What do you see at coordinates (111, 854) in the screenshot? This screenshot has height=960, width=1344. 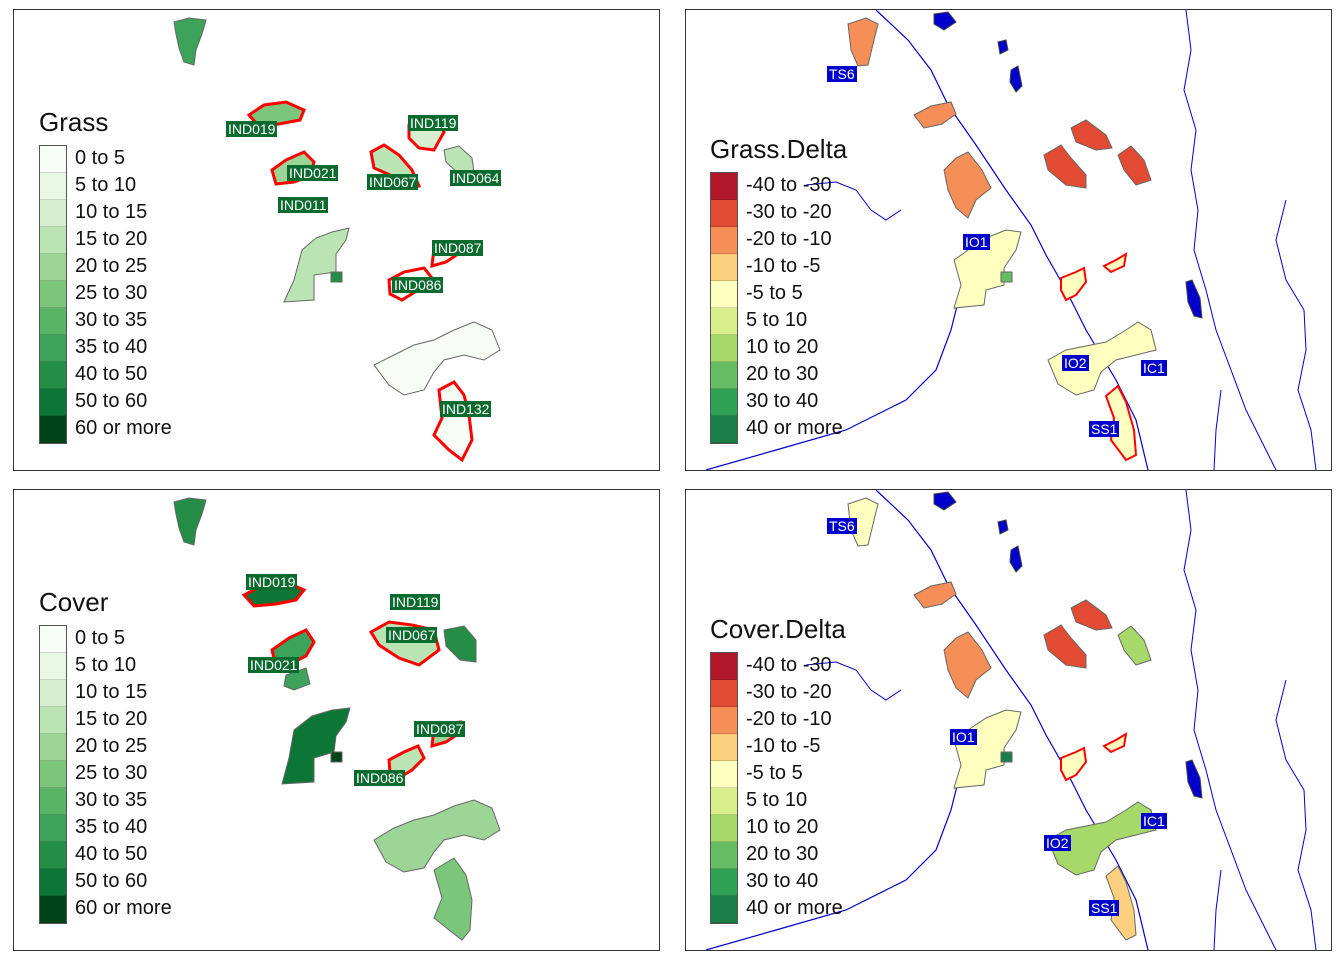 I see `legend-label: 40 to 50` at bounding box center [111, 854].